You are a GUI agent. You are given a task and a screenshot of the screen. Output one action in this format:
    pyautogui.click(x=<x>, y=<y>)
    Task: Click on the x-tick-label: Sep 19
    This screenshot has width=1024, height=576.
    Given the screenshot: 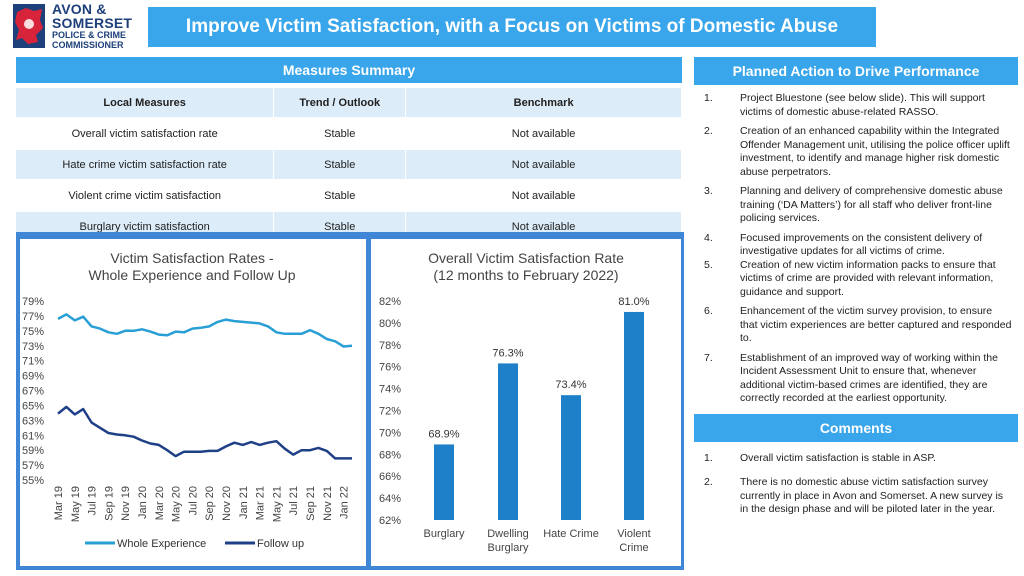 What is the action you would take?
    pyautogui.click(x=109, y=503)
    